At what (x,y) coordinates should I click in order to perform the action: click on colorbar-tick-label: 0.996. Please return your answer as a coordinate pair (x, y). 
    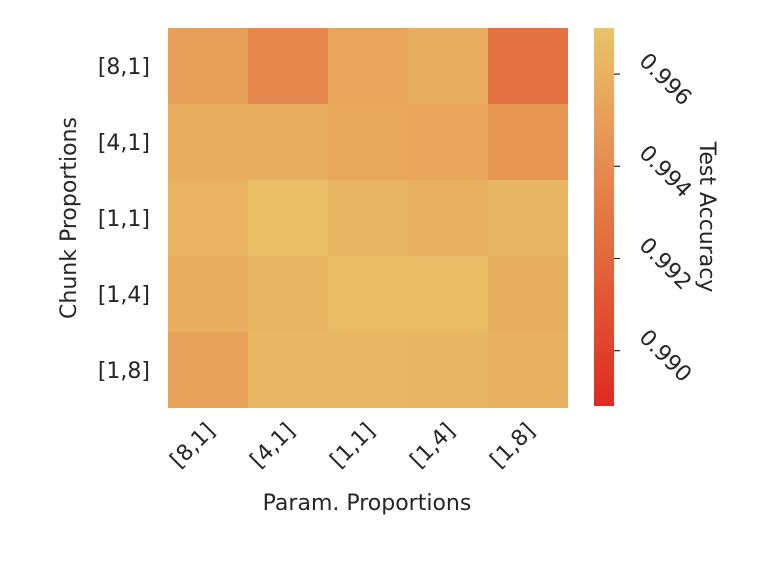
    Looking at the image, I should click on (665, 80).